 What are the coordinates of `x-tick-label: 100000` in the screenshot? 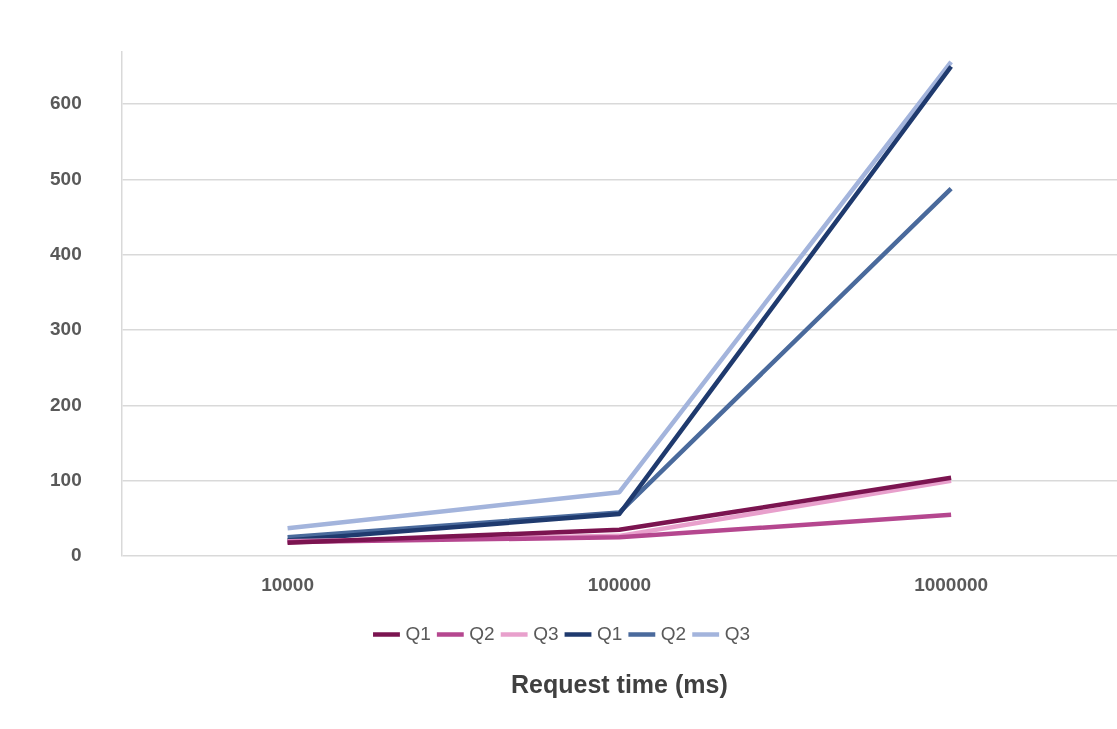 It's located at (619, 584).